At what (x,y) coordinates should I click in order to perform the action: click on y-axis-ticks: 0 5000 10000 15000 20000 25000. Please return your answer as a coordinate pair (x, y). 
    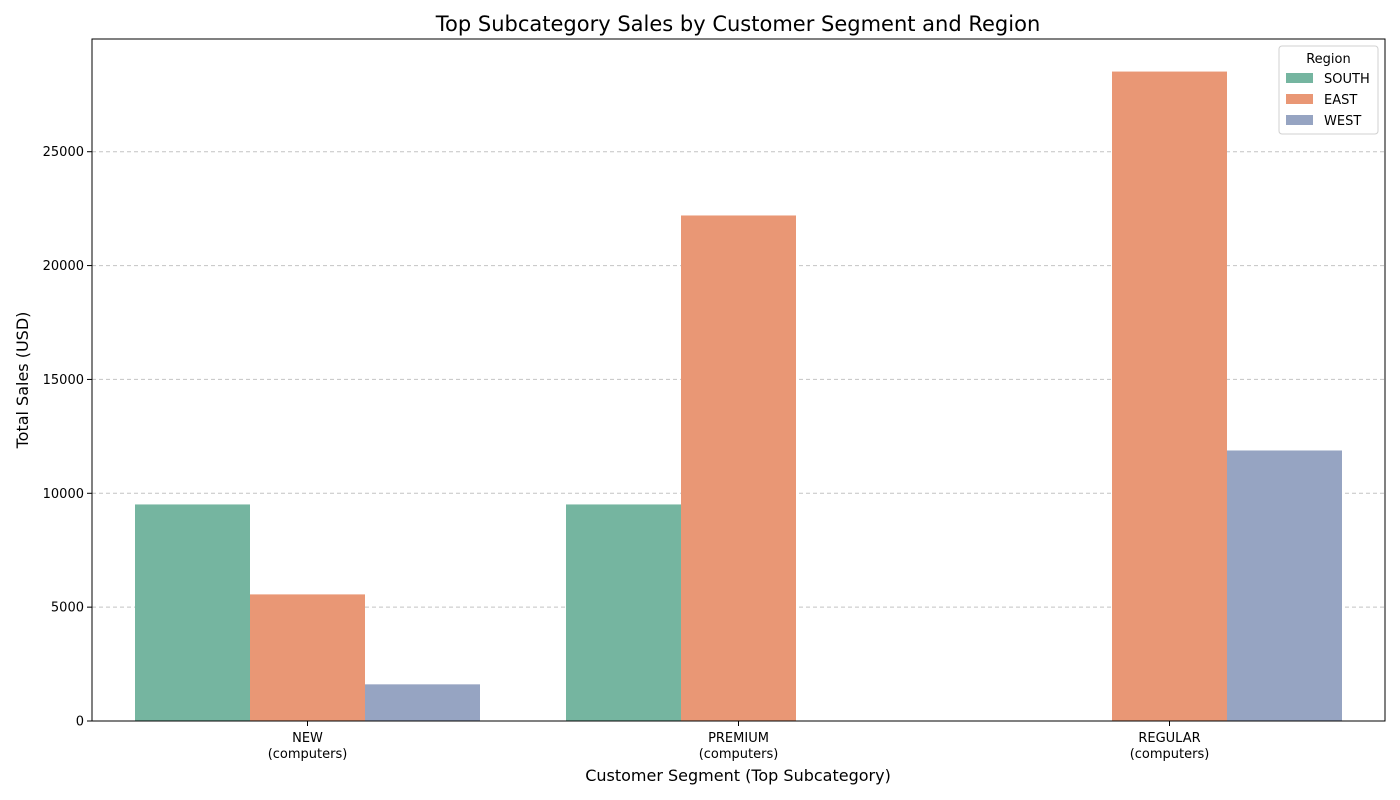
    Looking at the image, I should click on (67, 437).